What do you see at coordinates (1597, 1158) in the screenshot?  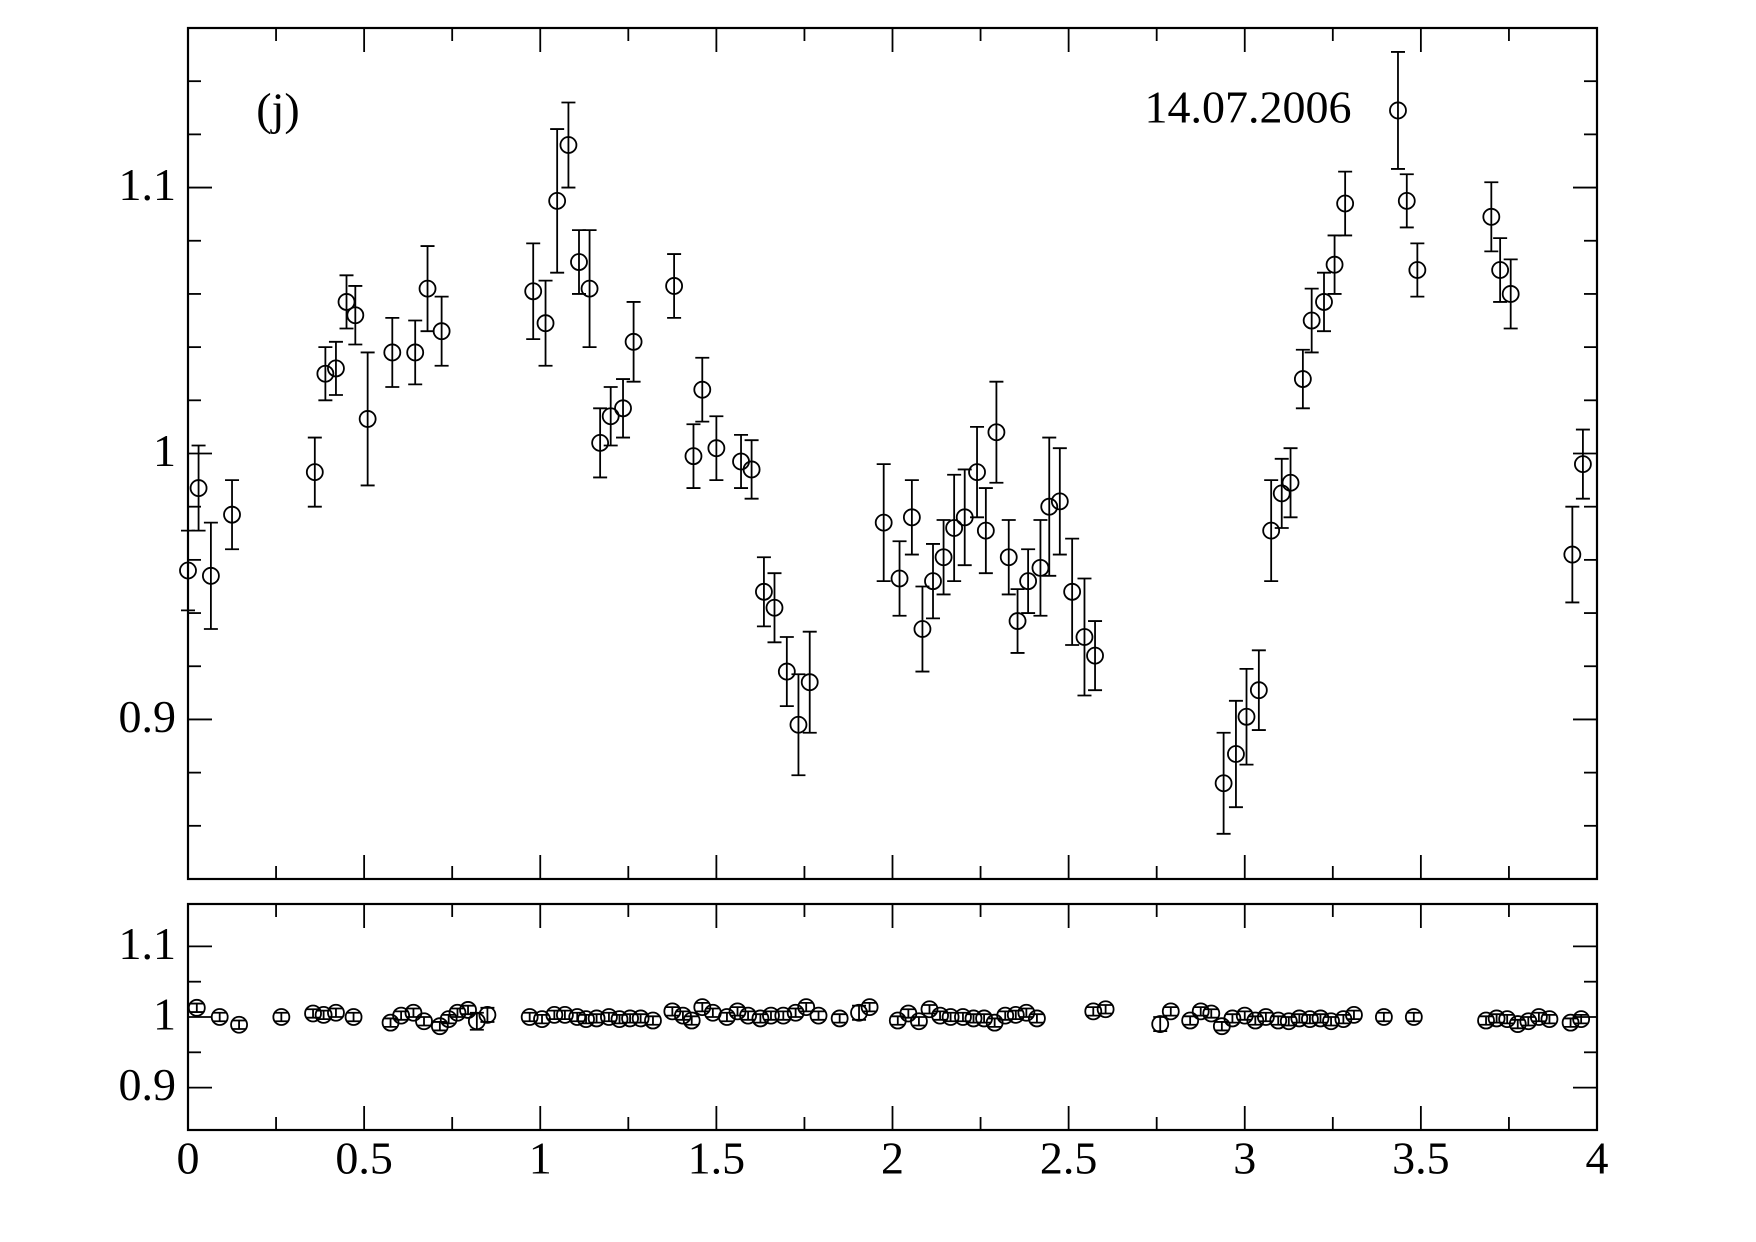 I see `x-tick-label: 4` at bounding box center [1597, 1158].